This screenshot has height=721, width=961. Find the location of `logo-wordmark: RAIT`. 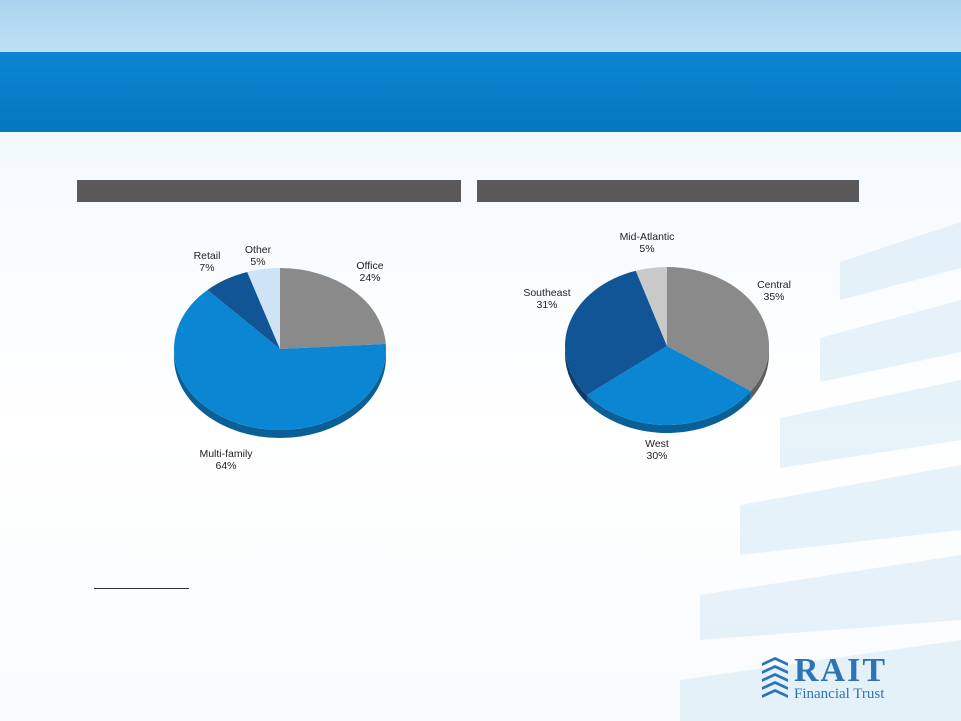

logo-wordmark: RAIT is located at coordinates (841, 670).